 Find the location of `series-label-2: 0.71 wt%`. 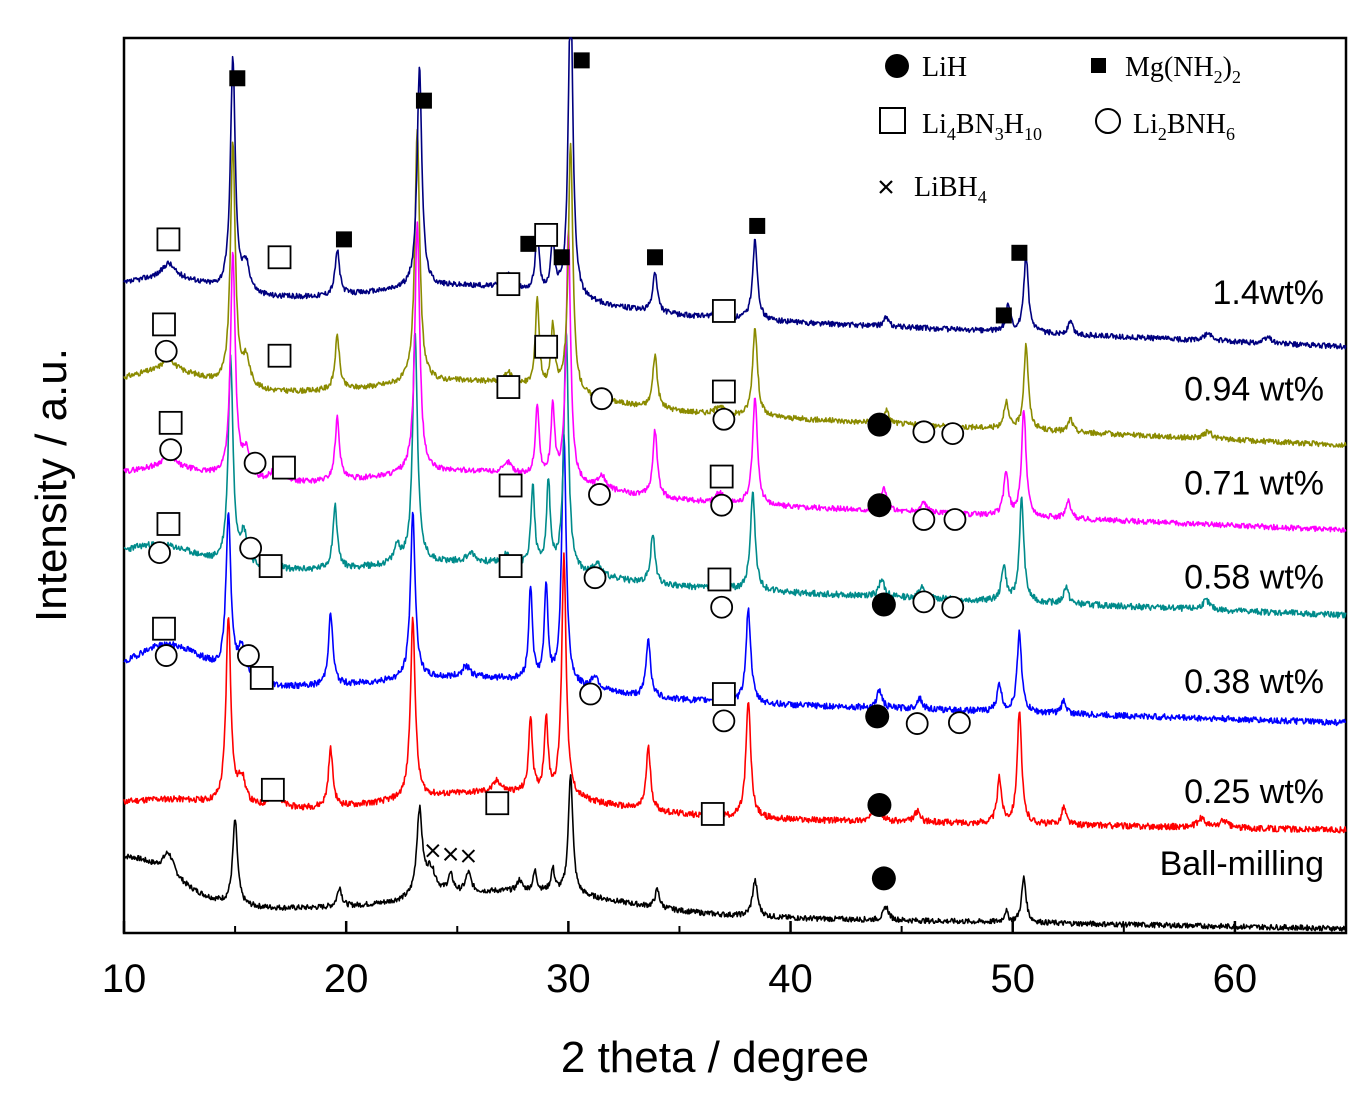

series-label-2: 0.71 wt% is located at coordinates (1254, 483).